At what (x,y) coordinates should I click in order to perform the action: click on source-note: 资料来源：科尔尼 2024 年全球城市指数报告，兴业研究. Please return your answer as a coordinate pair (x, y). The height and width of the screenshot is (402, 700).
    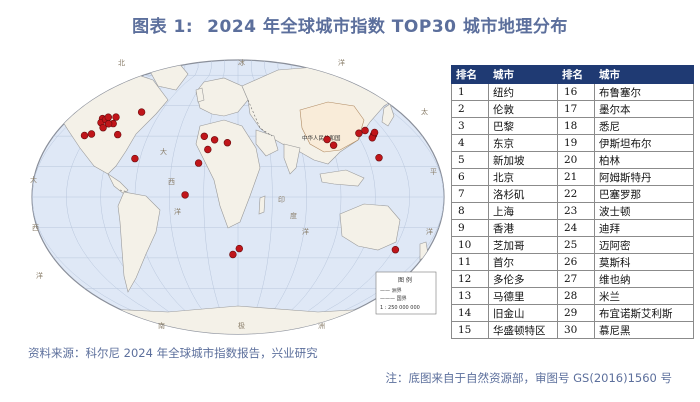
    Looking at the image, I should click on (173, 353).